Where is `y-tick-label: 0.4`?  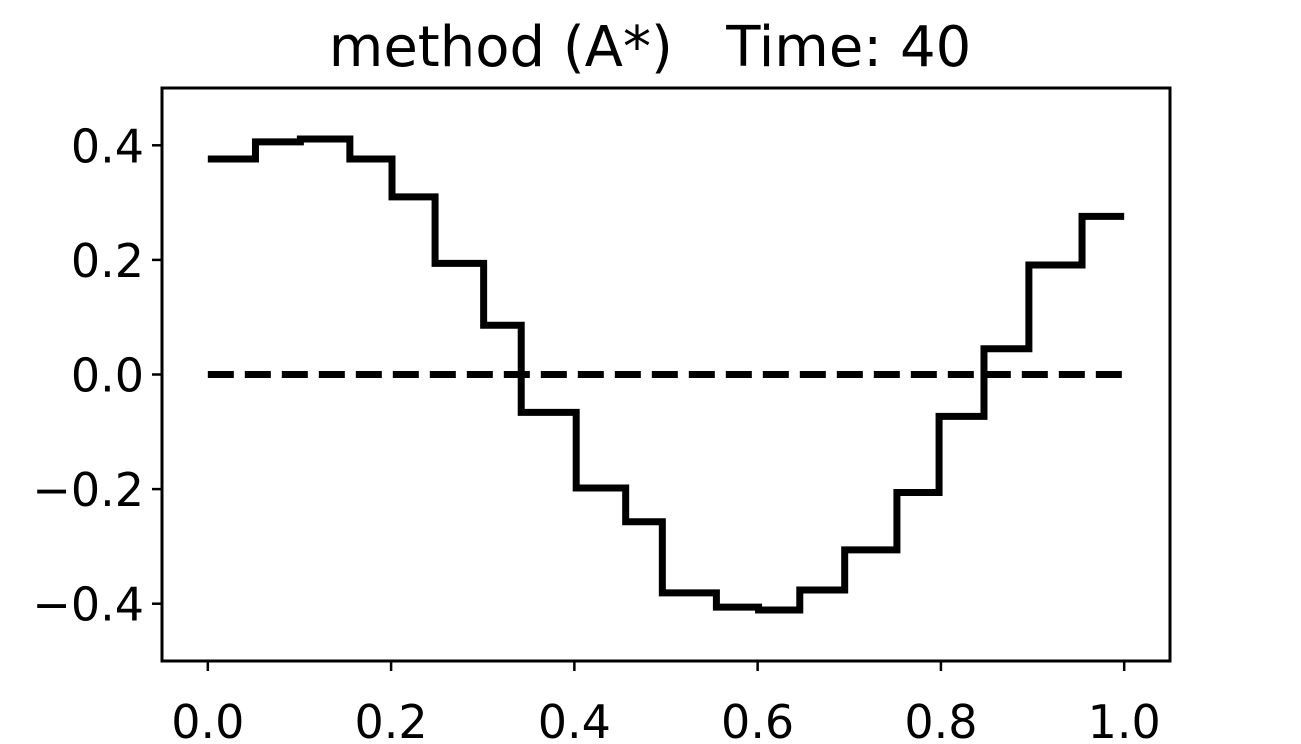
y-tick-label: 0.4 is located at coordinates (107, 146).